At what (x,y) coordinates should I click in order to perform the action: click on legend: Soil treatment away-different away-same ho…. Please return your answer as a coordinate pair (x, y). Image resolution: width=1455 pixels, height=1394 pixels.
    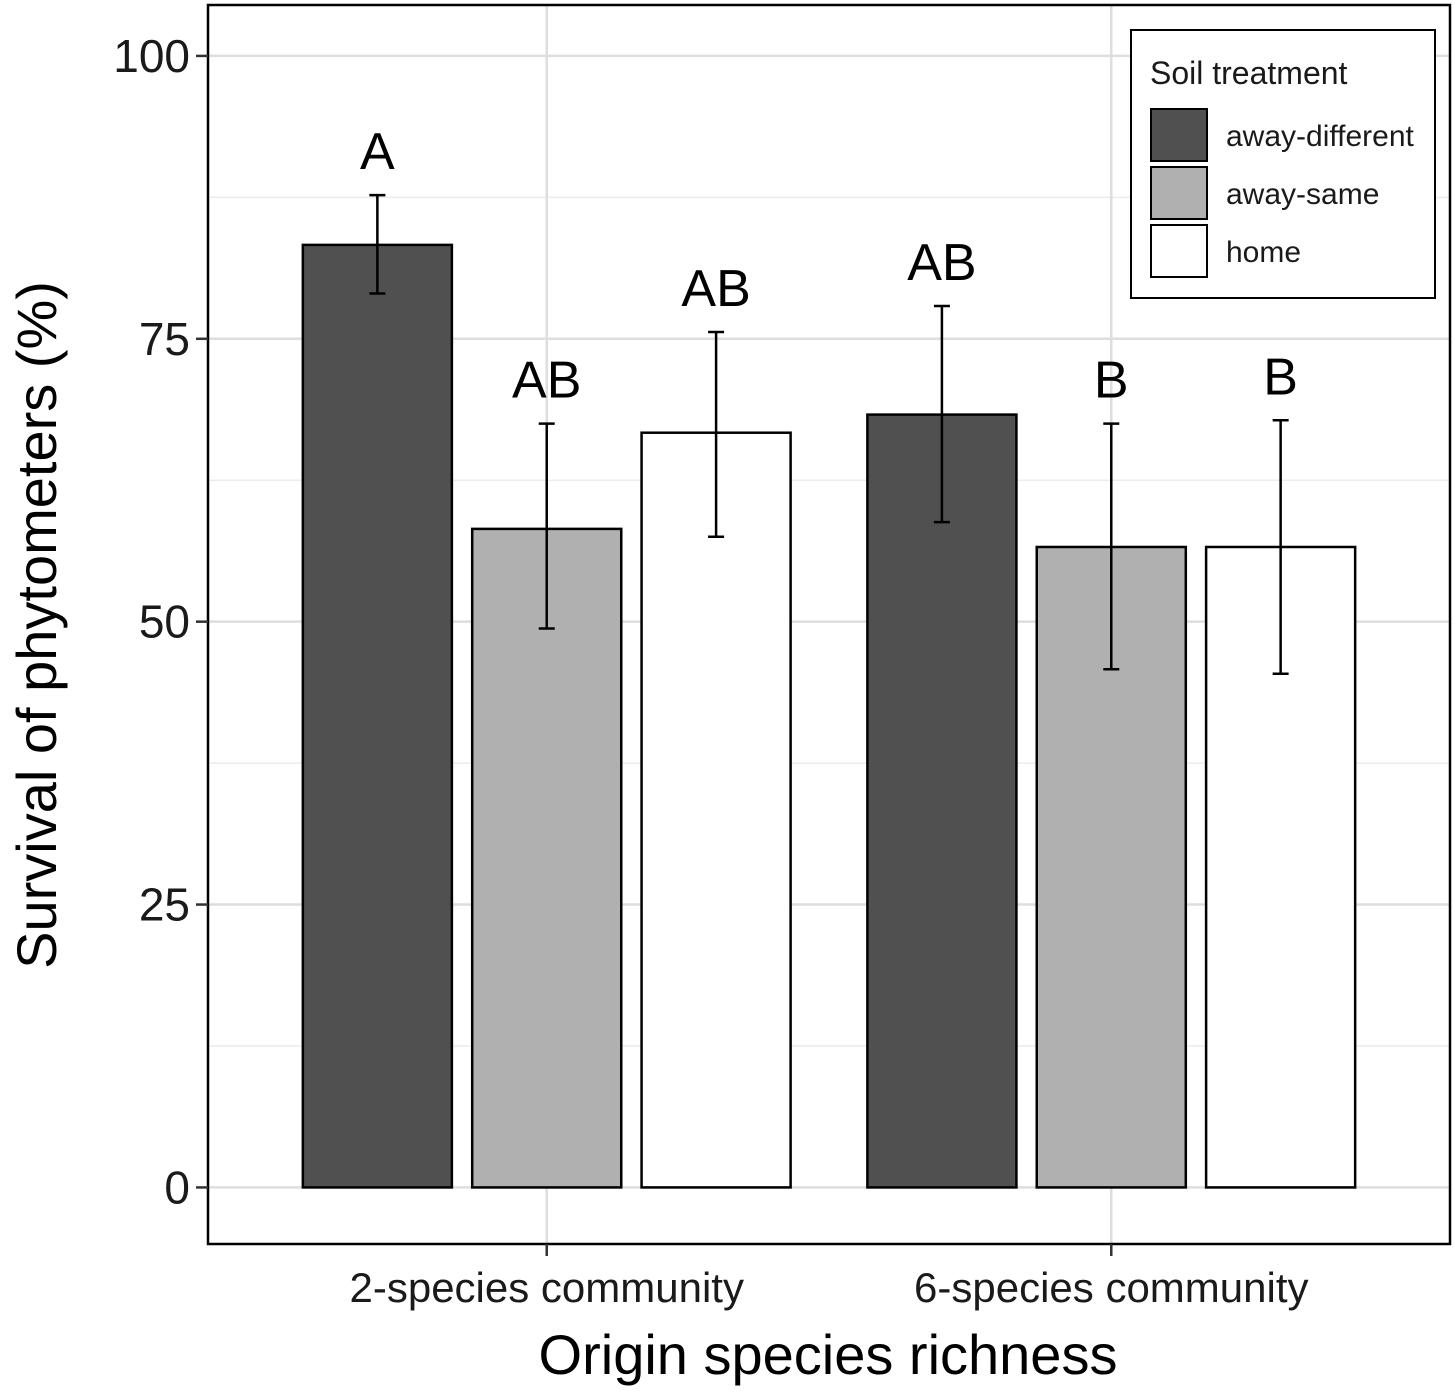
    Looking at the image, I should click on (1283, 164).